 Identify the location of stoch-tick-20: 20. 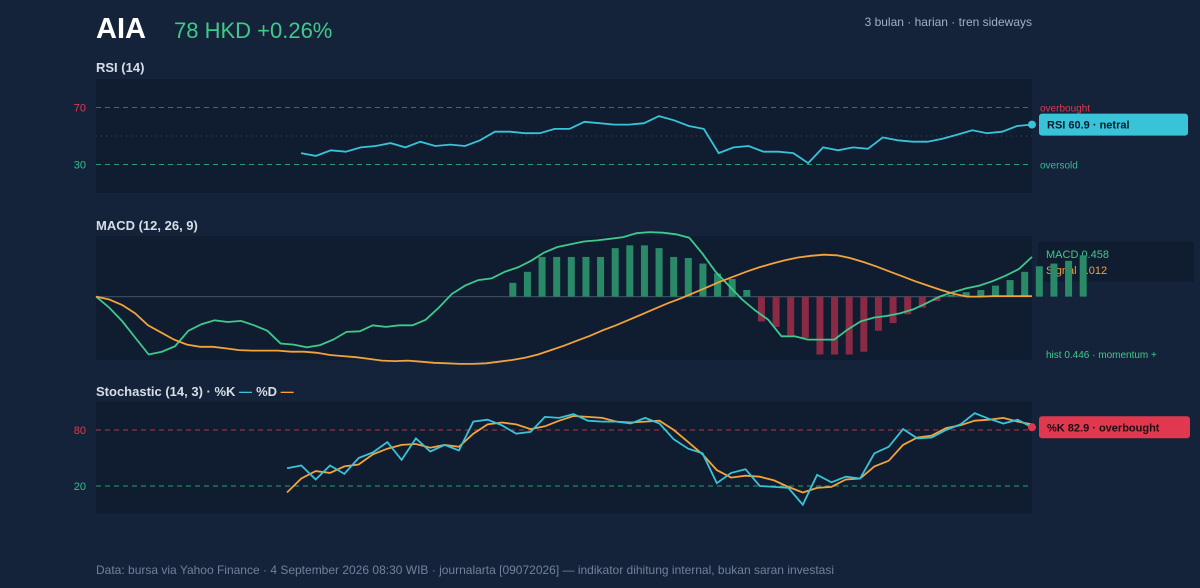
(80, 487).